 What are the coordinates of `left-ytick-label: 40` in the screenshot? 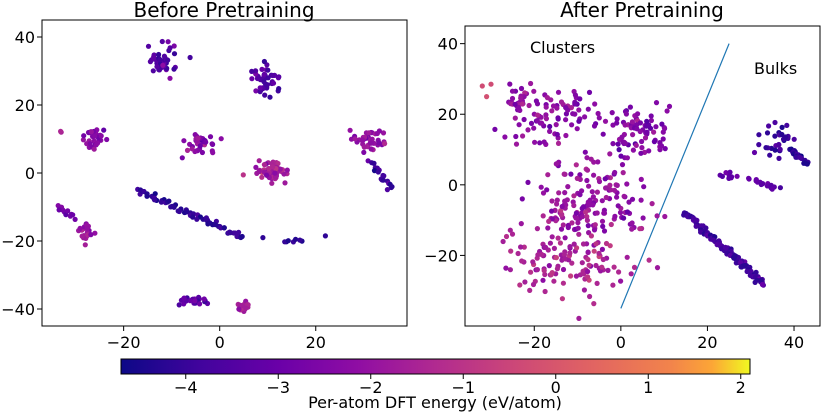 It's located at (25, 37).